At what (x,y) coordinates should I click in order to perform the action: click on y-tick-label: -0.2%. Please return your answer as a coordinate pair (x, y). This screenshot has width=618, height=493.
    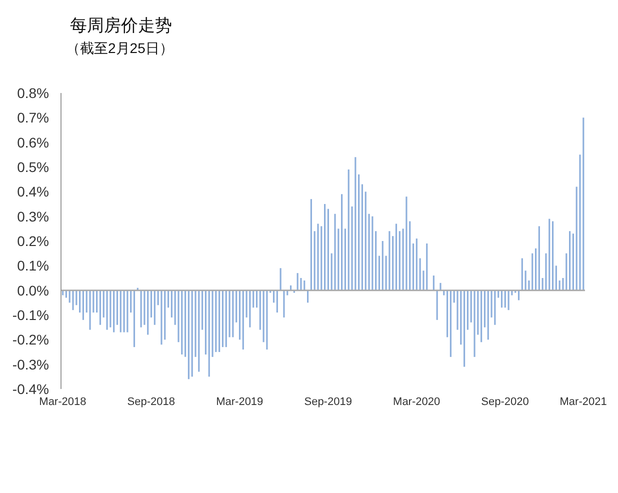
    Looking at the image, I should click on (30, 340).